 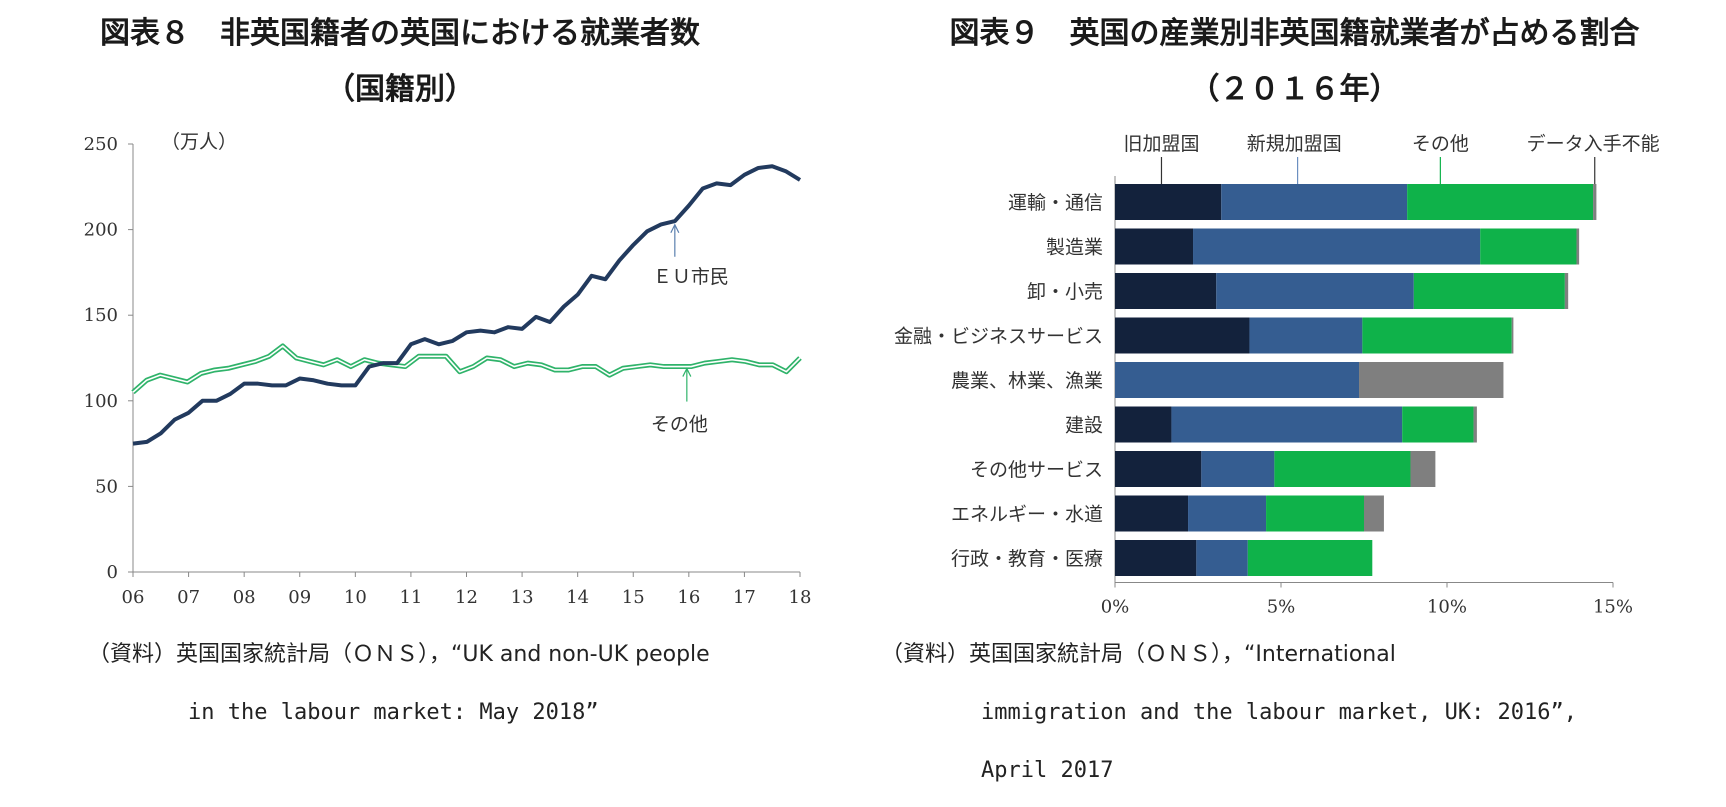 What do you see at coordinates (400, 89) in the screenshot?
I see `left-chart-subtitle: （国籍別）` at bounding box center [400, 89].